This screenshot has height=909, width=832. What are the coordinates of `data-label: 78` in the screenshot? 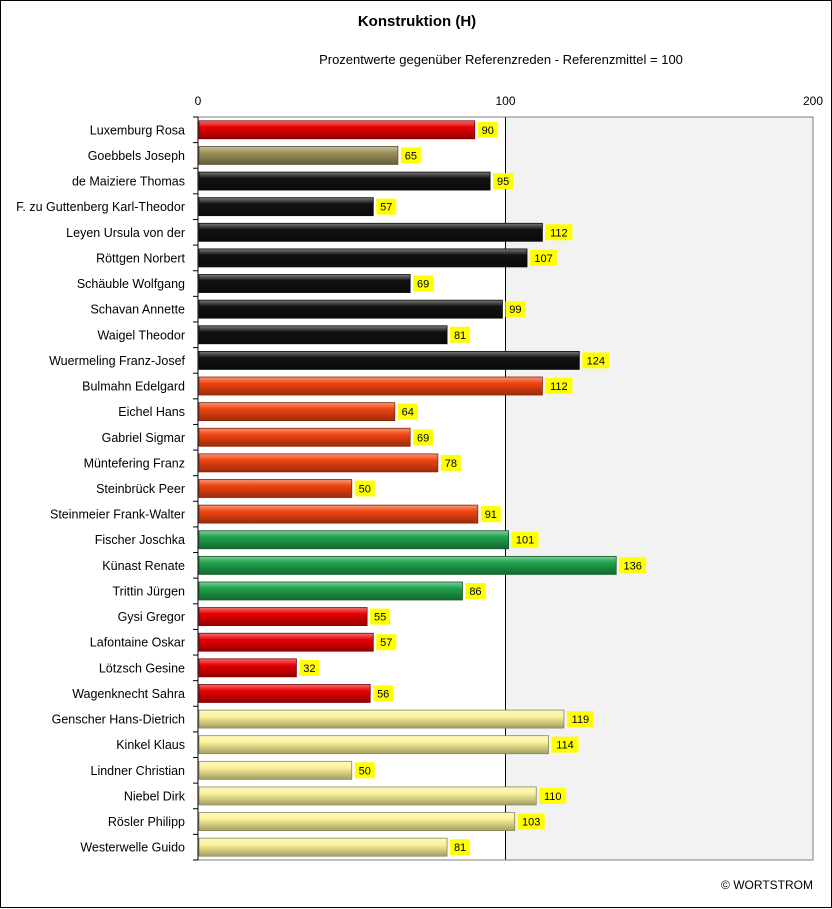 It's located at (451, 464).